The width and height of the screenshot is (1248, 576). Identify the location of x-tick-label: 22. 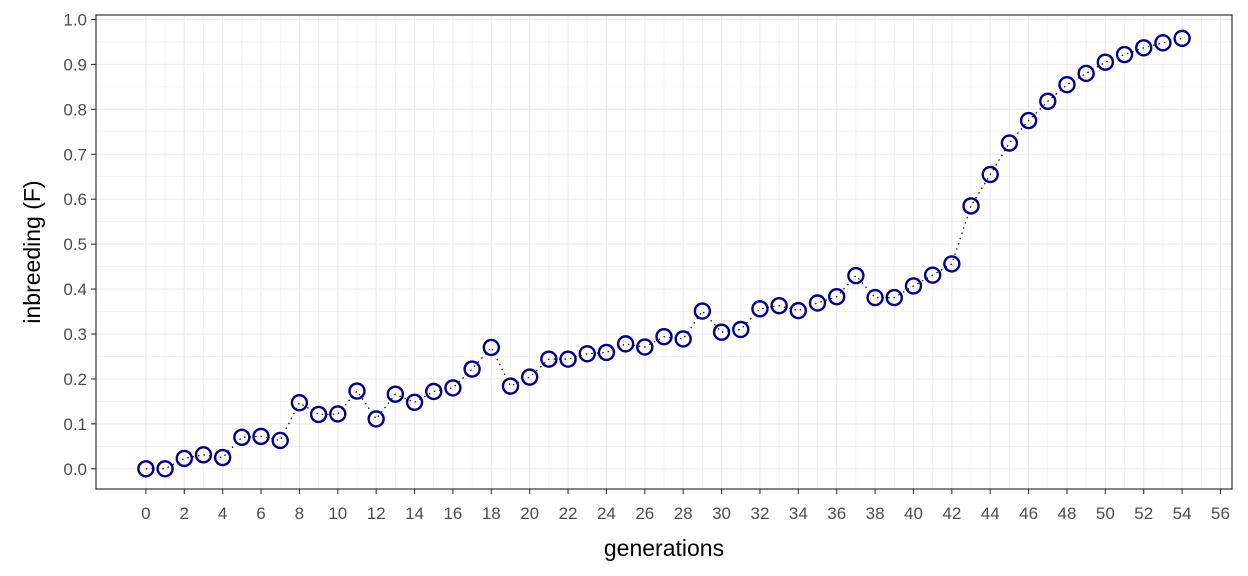
(568, 513).